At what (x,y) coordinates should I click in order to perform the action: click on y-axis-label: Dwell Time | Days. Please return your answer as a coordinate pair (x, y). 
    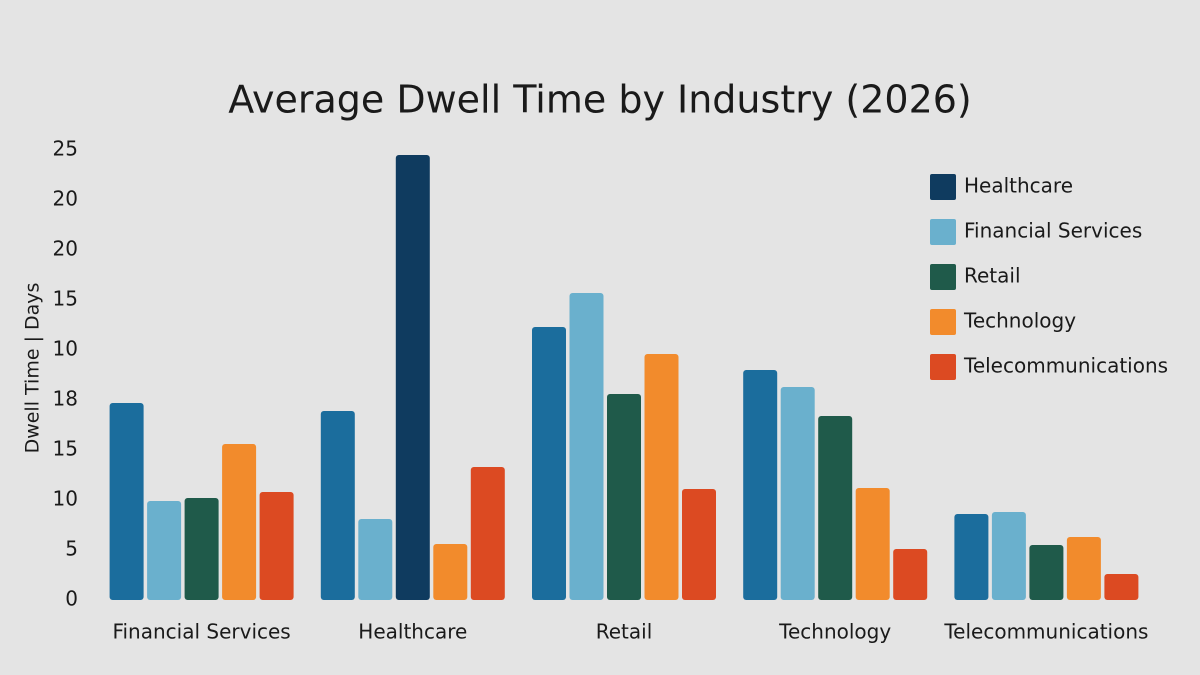
    Looking at the image, I should click on (33, 368).